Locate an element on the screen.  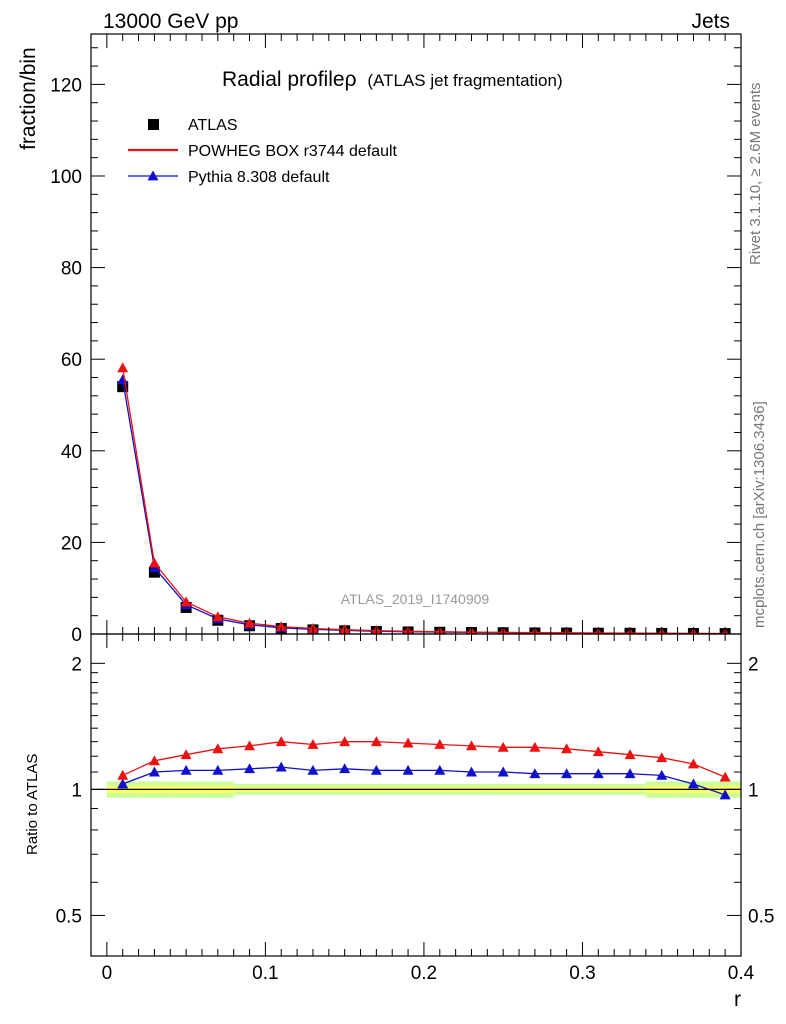
rivet-label: Rivet 3.1.10, ≥ 2.6M events is located at coordinates (755, 174).